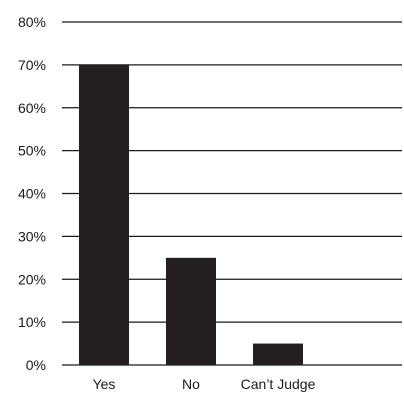  What do you see at coordinates (191, 384) in the screenshot?
I see `x-tick-label: No` at bounding box center [191, 384].